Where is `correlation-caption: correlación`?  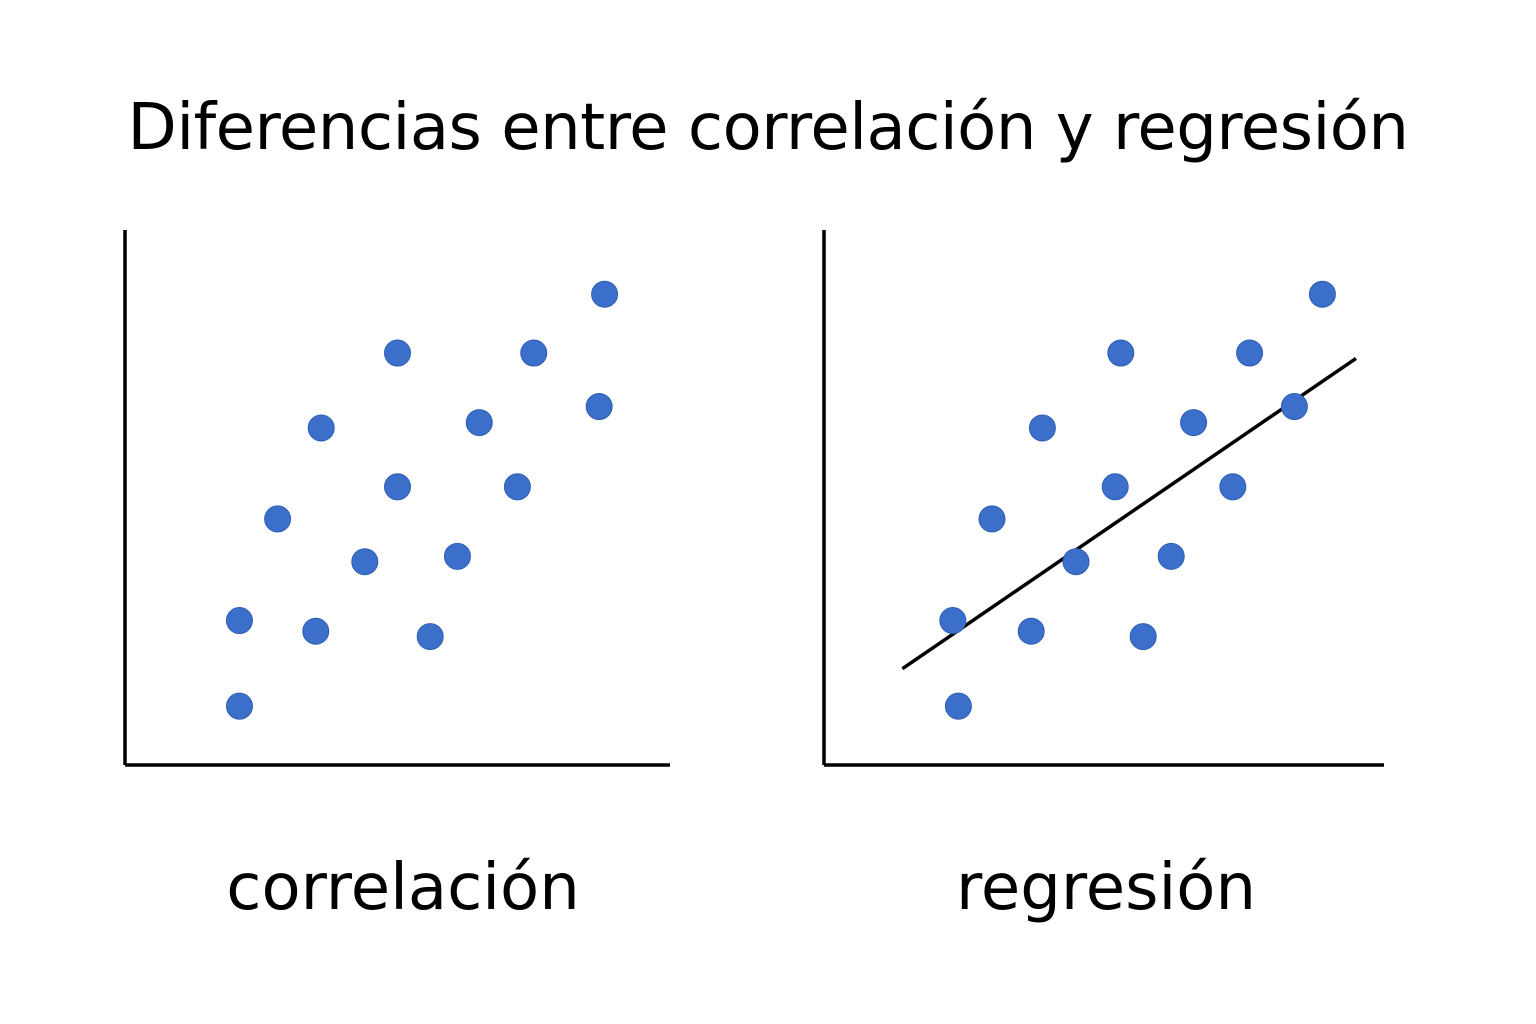 correlation-caption: correlación is located at coordinates (403, 888).